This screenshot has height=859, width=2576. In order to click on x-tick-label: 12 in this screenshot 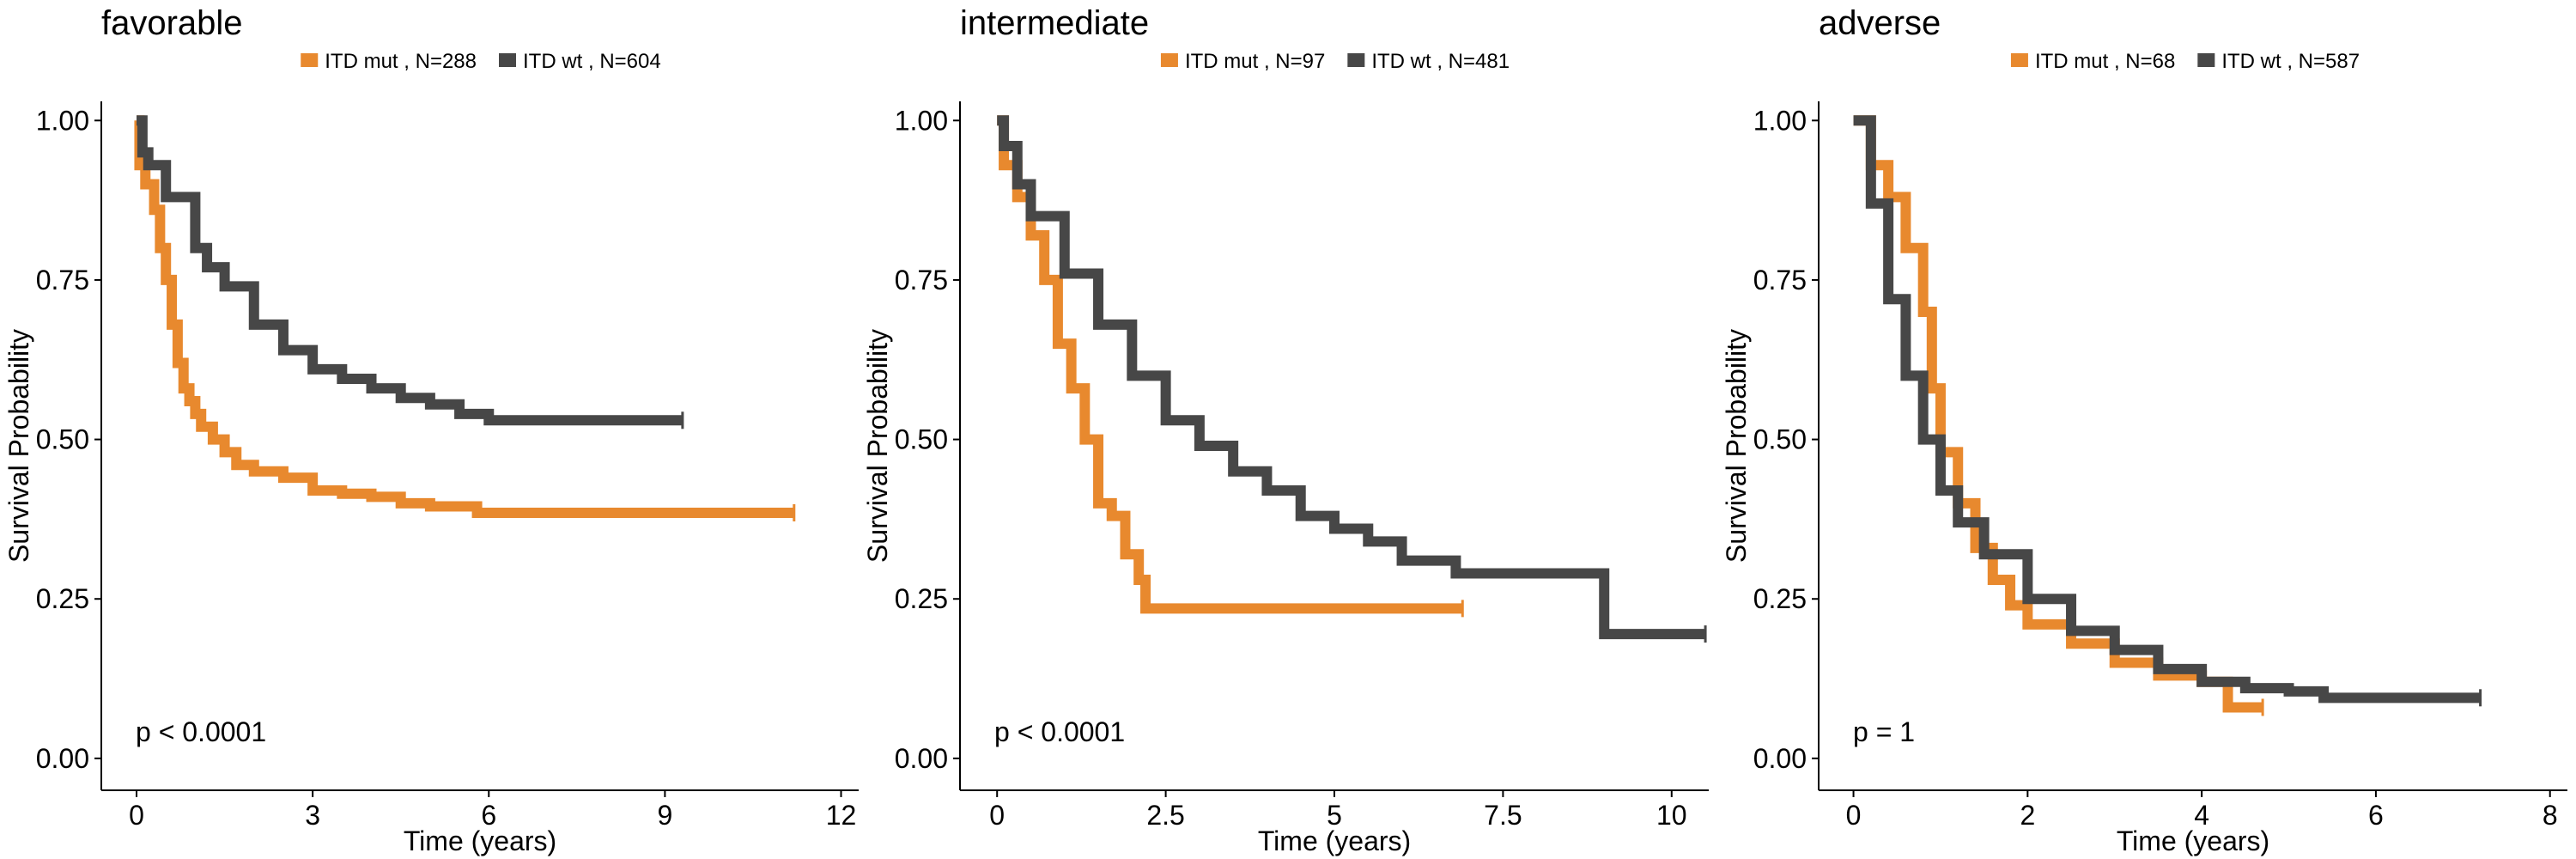, I will do `click(841, 816)`.